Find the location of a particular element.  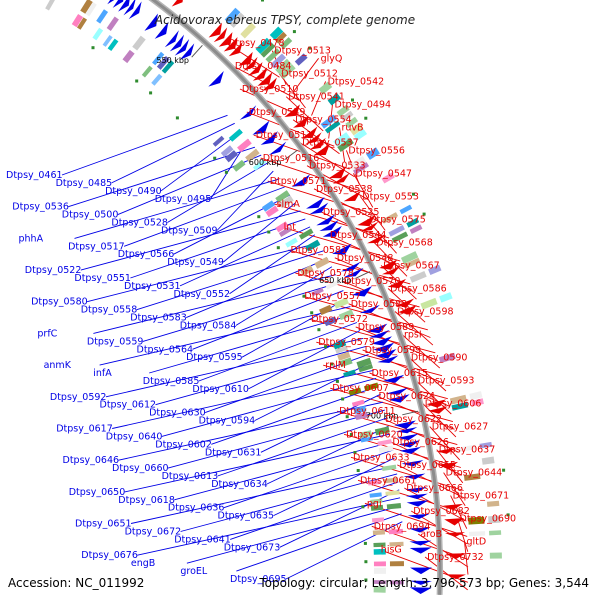

reverse-gene-label: engB is located at coordinates (143, 563).